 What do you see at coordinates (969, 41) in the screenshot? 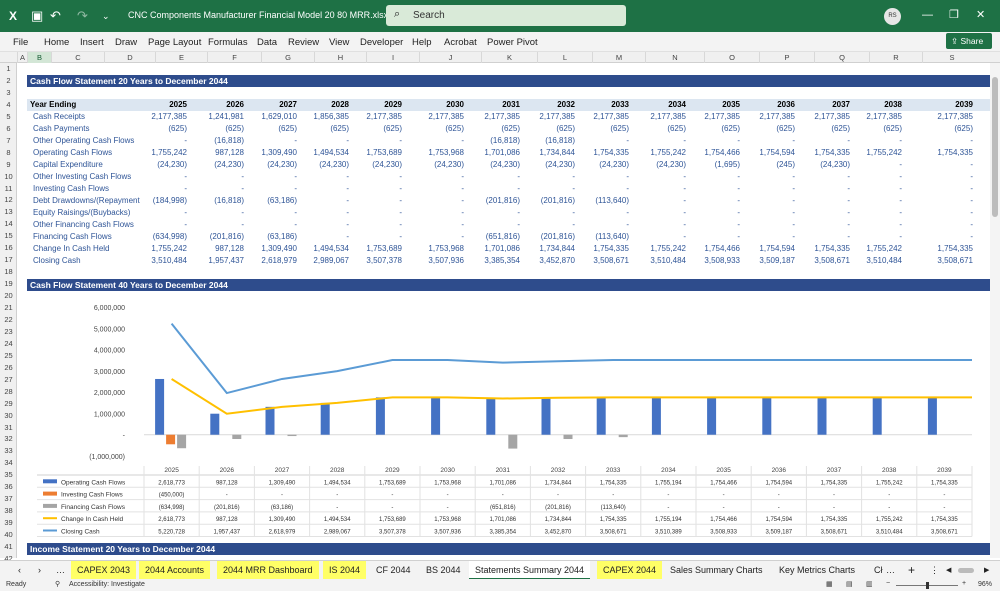
I see `share-button: ⇪ Share` at bounding box center [969, 41].